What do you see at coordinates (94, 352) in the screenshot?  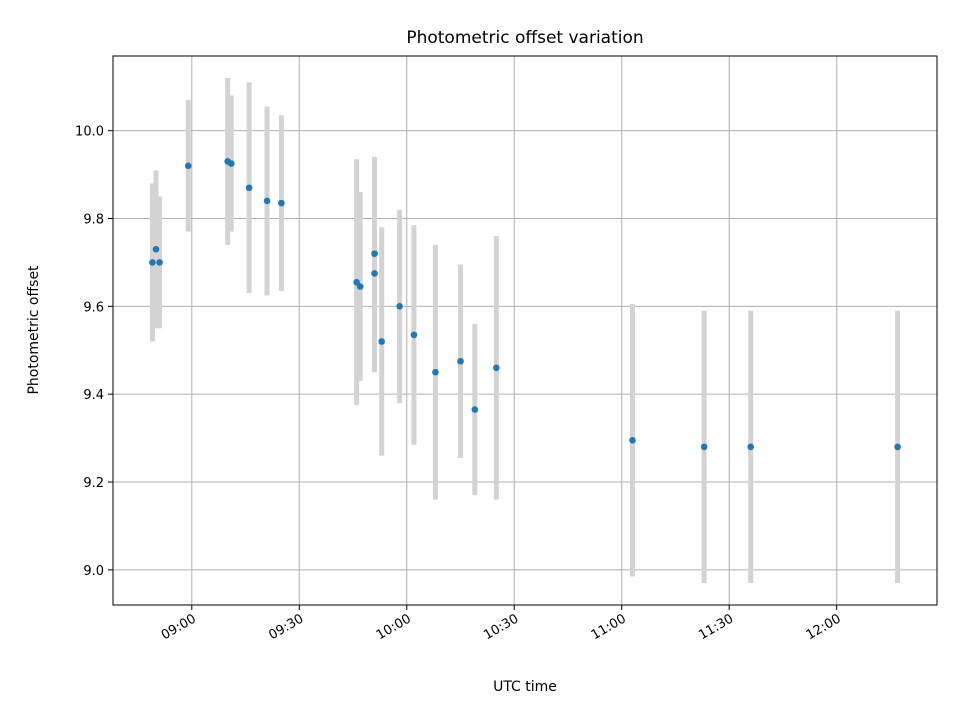 I see `y-axis-ticks: 9.0 9.2 9.4 9.6 9.8 10.0` at bounding box center [94, 352].